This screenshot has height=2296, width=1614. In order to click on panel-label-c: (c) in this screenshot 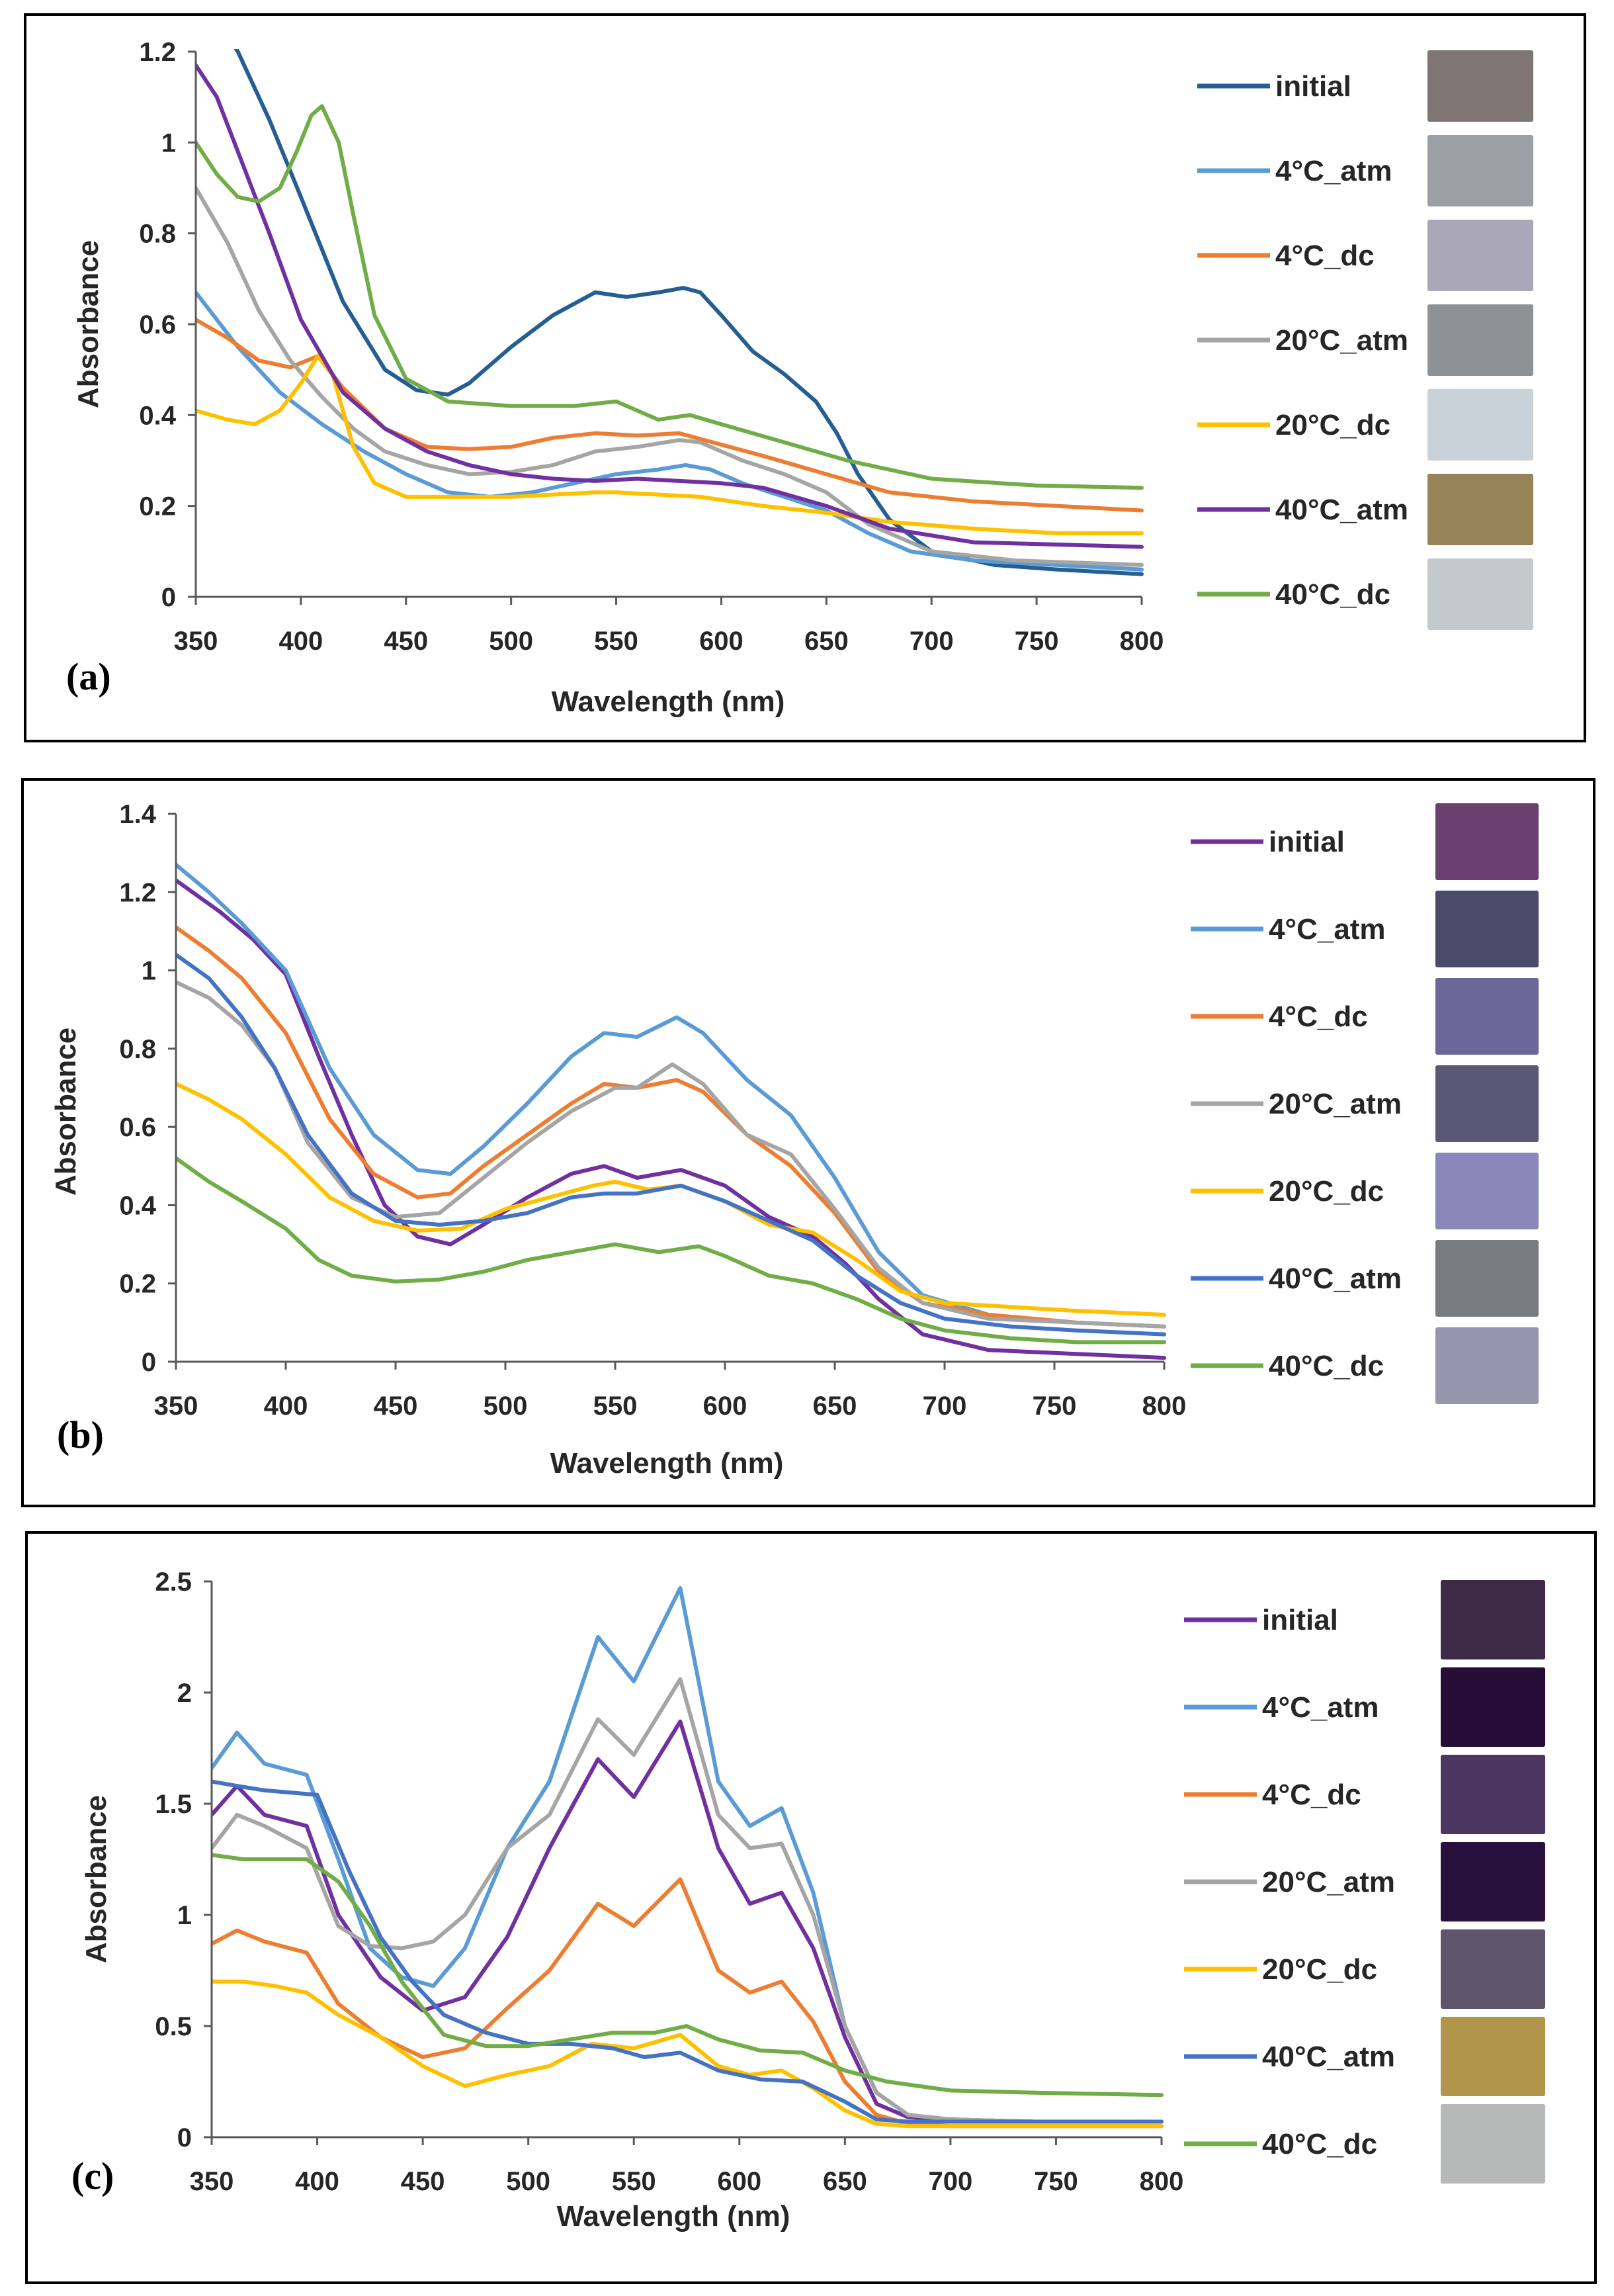, I will do `click(92, 2175)`.